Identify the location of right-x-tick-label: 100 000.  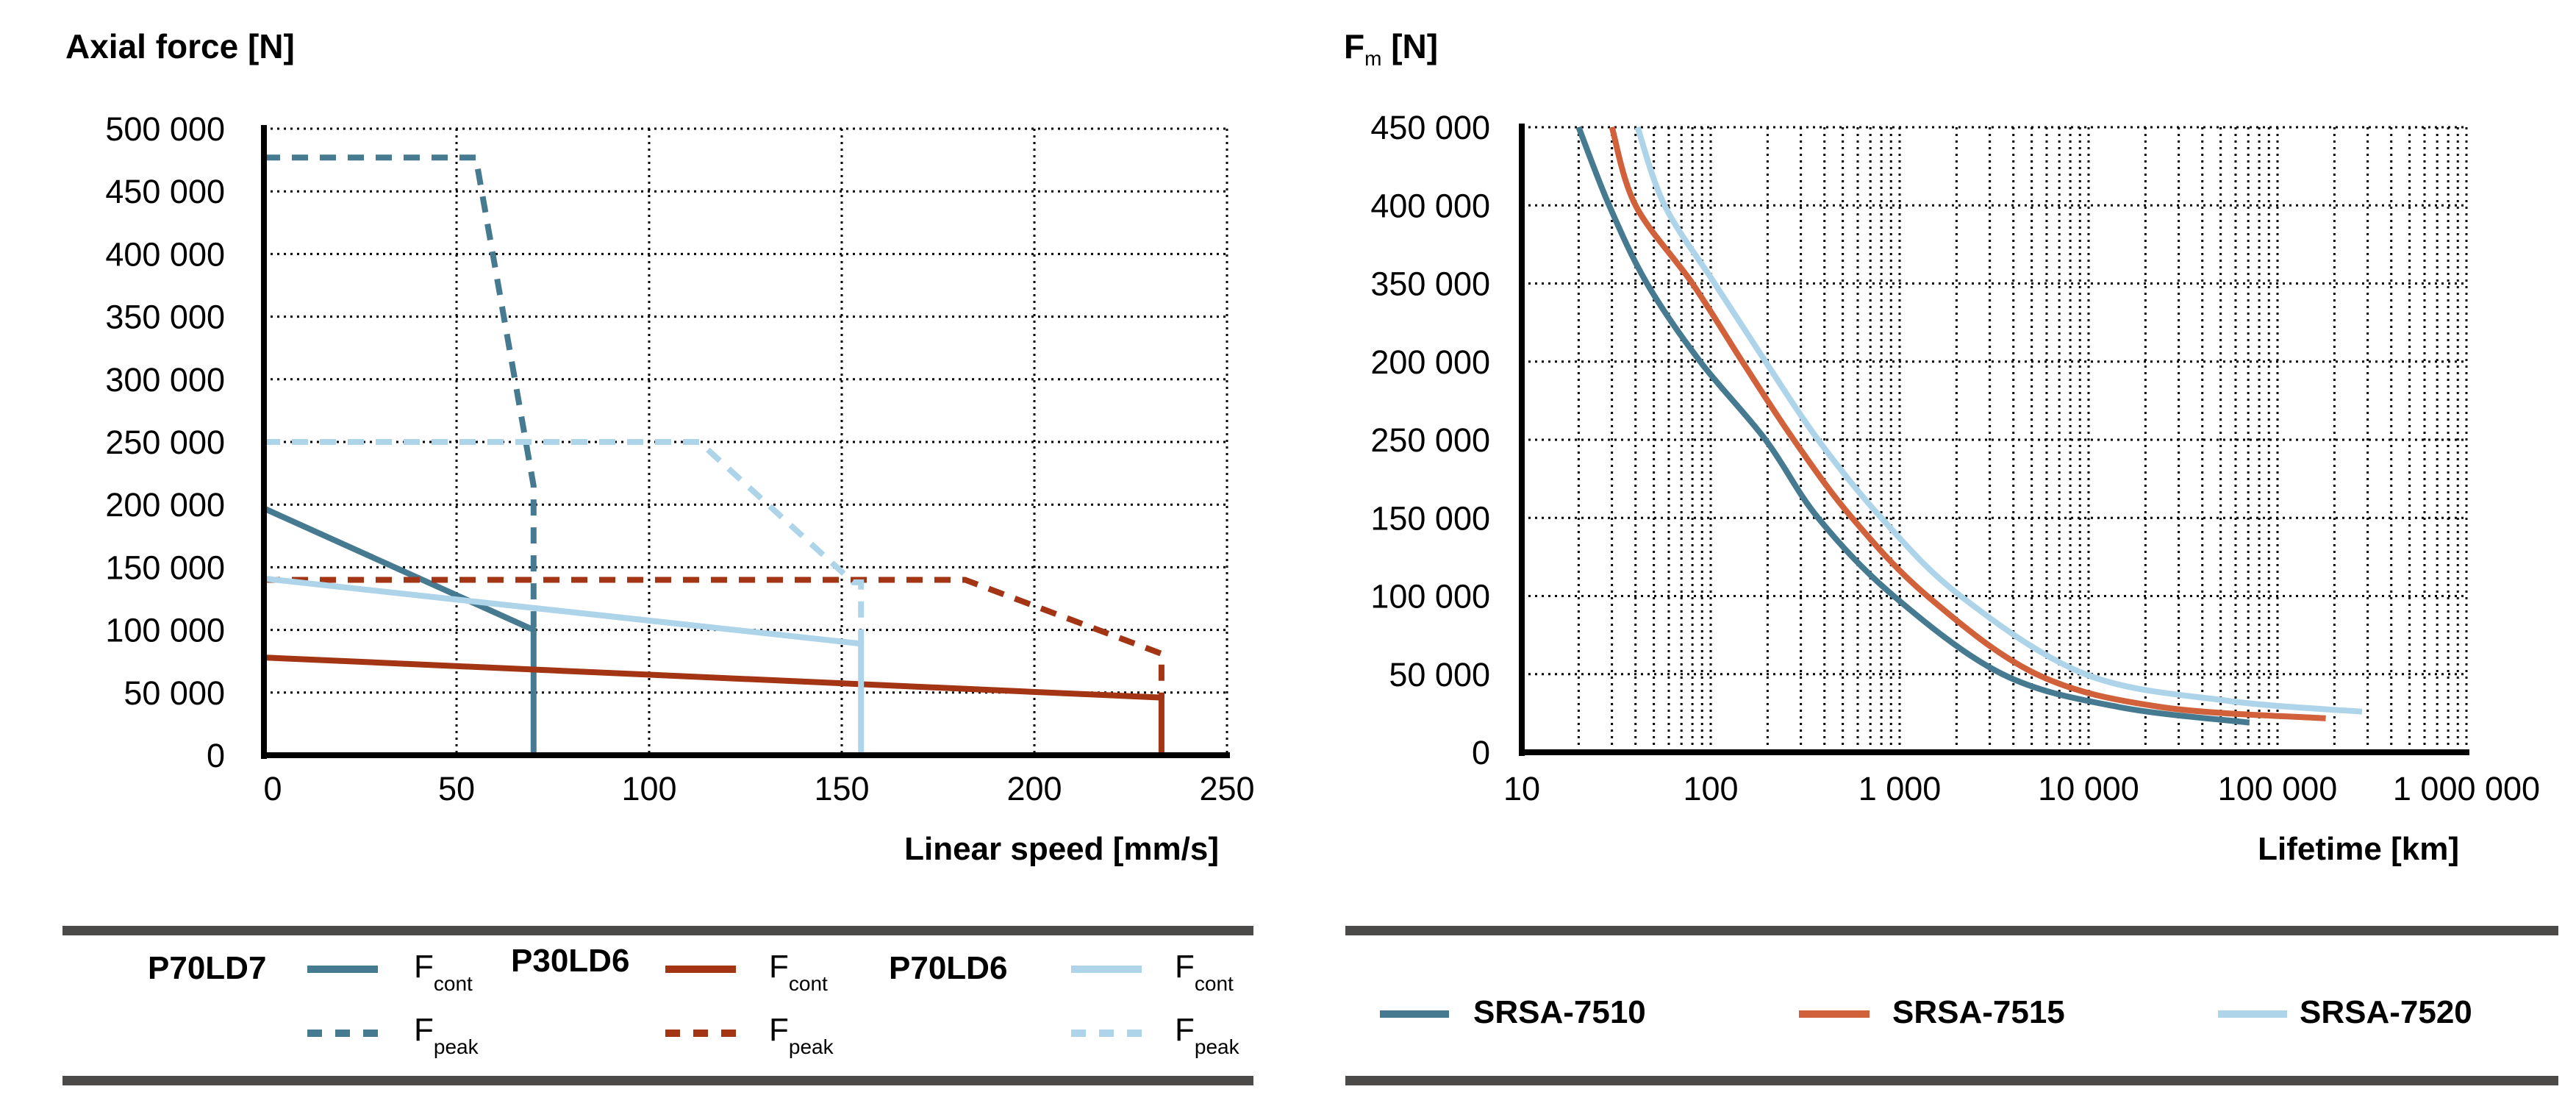
(2278, 788).